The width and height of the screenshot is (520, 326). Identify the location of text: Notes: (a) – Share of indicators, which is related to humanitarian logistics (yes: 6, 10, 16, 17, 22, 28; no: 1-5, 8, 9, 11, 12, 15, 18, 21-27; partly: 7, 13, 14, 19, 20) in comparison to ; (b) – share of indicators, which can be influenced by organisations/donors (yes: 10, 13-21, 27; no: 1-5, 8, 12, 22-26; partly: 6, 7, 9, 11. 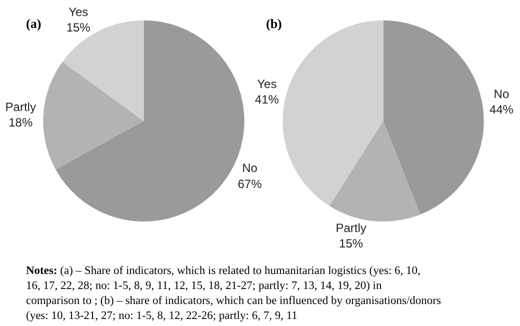
(234, 293).